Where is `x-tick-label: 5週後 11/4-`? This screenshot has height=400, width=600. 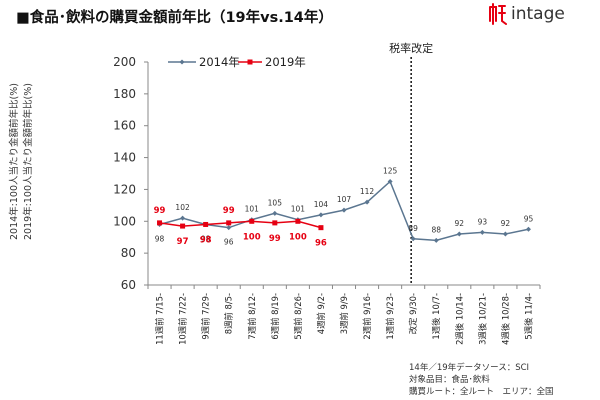 x-tick-label: 5週後 11/4- is located at coordinates (528, 316).